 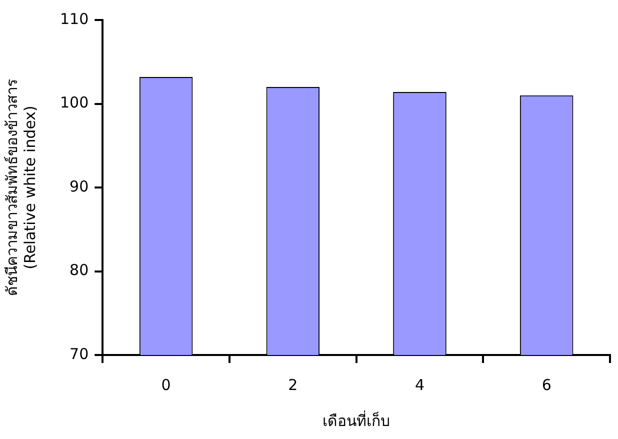 What do you see at coordinates (74, 103) in the screenshot?
I see `y-tick-label: 100` at bounding box center [74, 103].